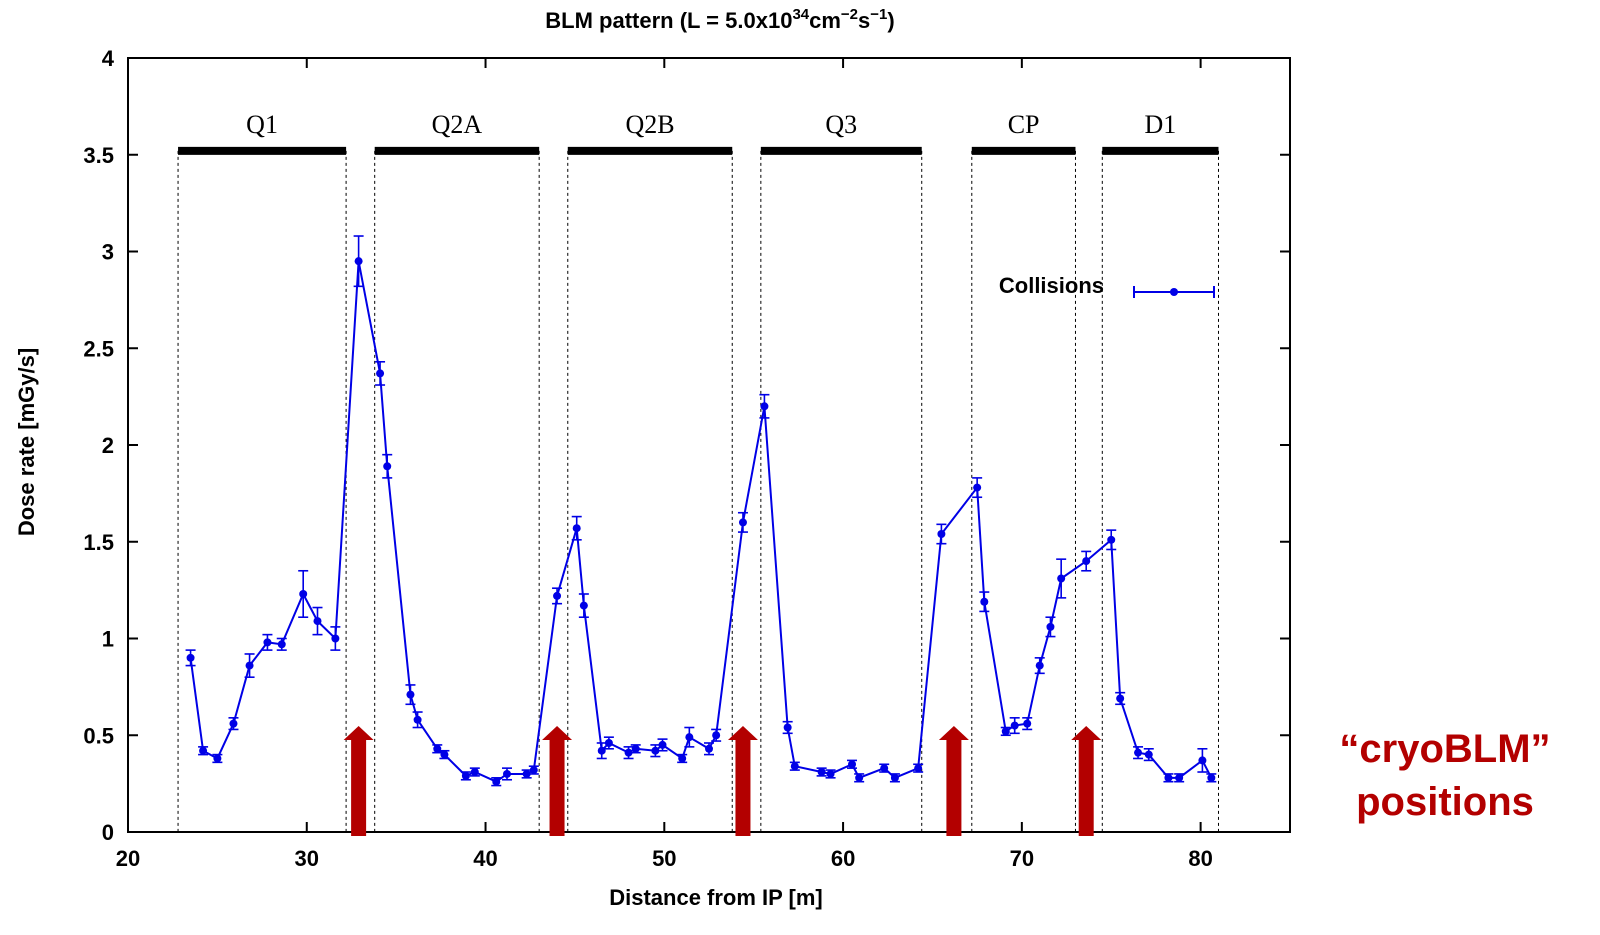 This screenshot has width=1600, height=935. Describe the element at coordinates (128, 858) in the screenshot. I see `x-tick-label: 20` at that location.